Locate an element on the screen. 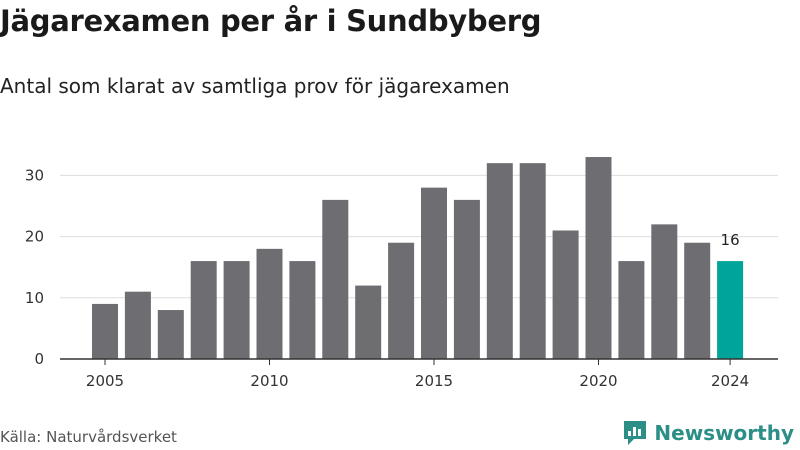  bar-2019 is located at coordinates (565, 294).